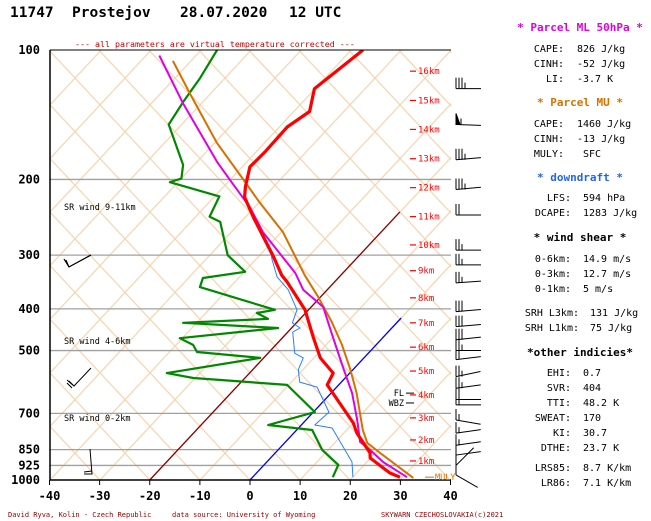 The width and height of the screenshot is (651, 521). Describe the element at coordinates (29, 413) in the screenshot. I see `y-tick-label: 700` at that location.